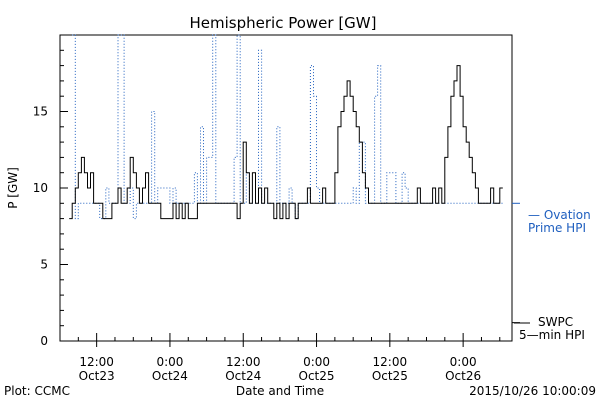  Describe the element at coordinates (463, 376) in the screenshot. I see `x-tick-sublabel: Oct26` at that location.